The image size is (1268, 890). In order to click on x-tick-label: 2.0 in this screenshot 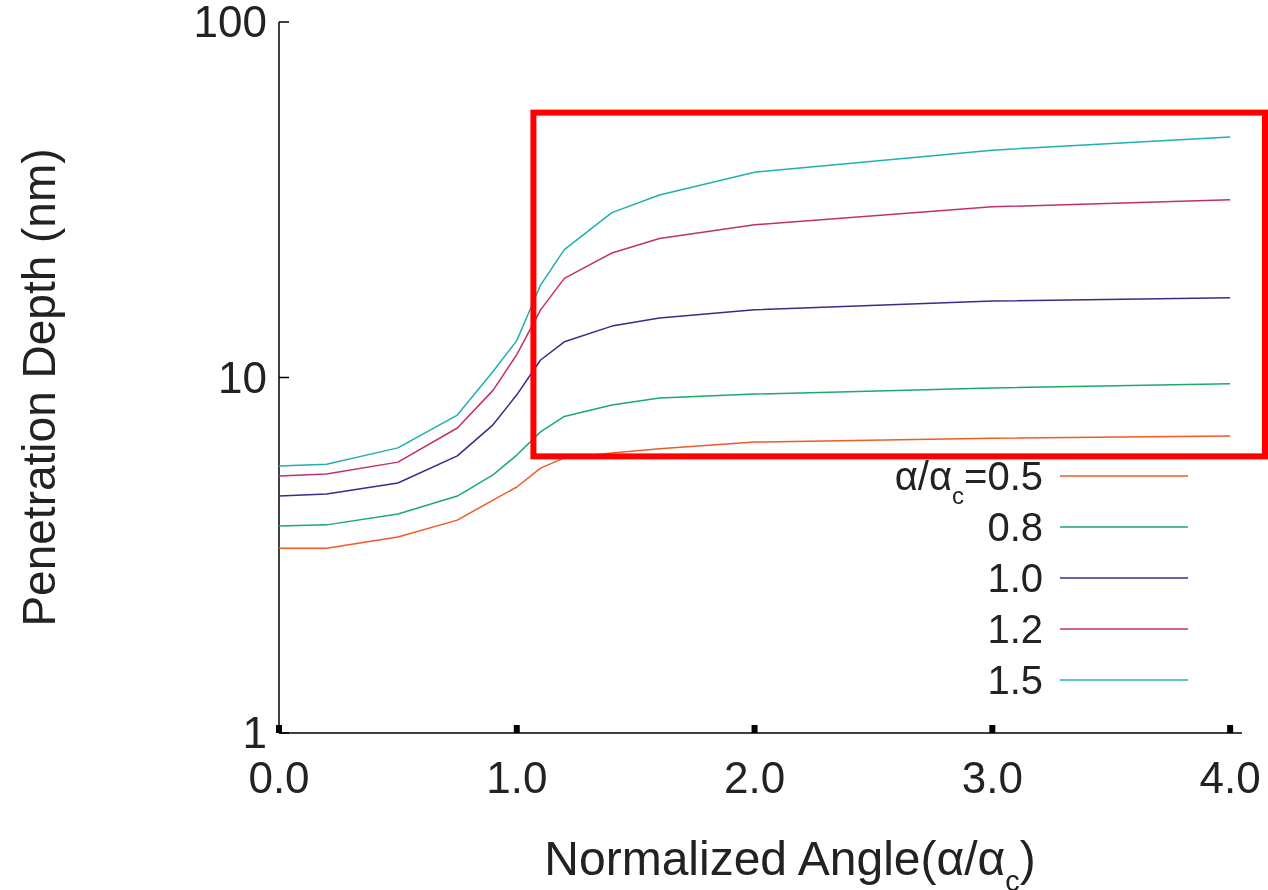, I will do `click(754, 777)`.